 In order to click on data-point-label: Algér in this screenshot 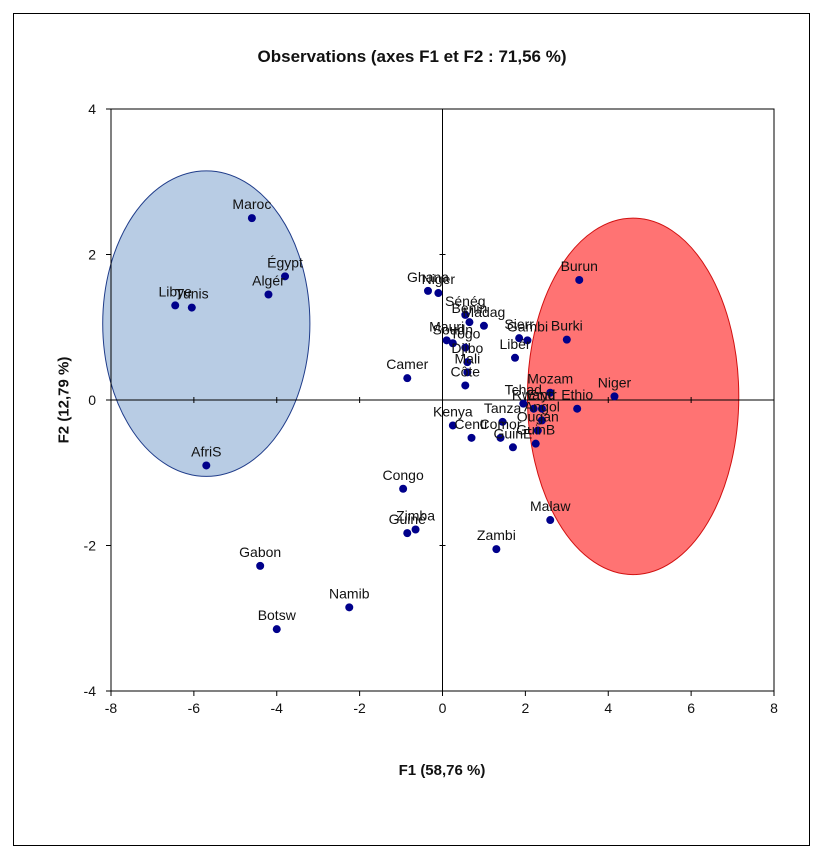, I will do `click(268, 281)`.